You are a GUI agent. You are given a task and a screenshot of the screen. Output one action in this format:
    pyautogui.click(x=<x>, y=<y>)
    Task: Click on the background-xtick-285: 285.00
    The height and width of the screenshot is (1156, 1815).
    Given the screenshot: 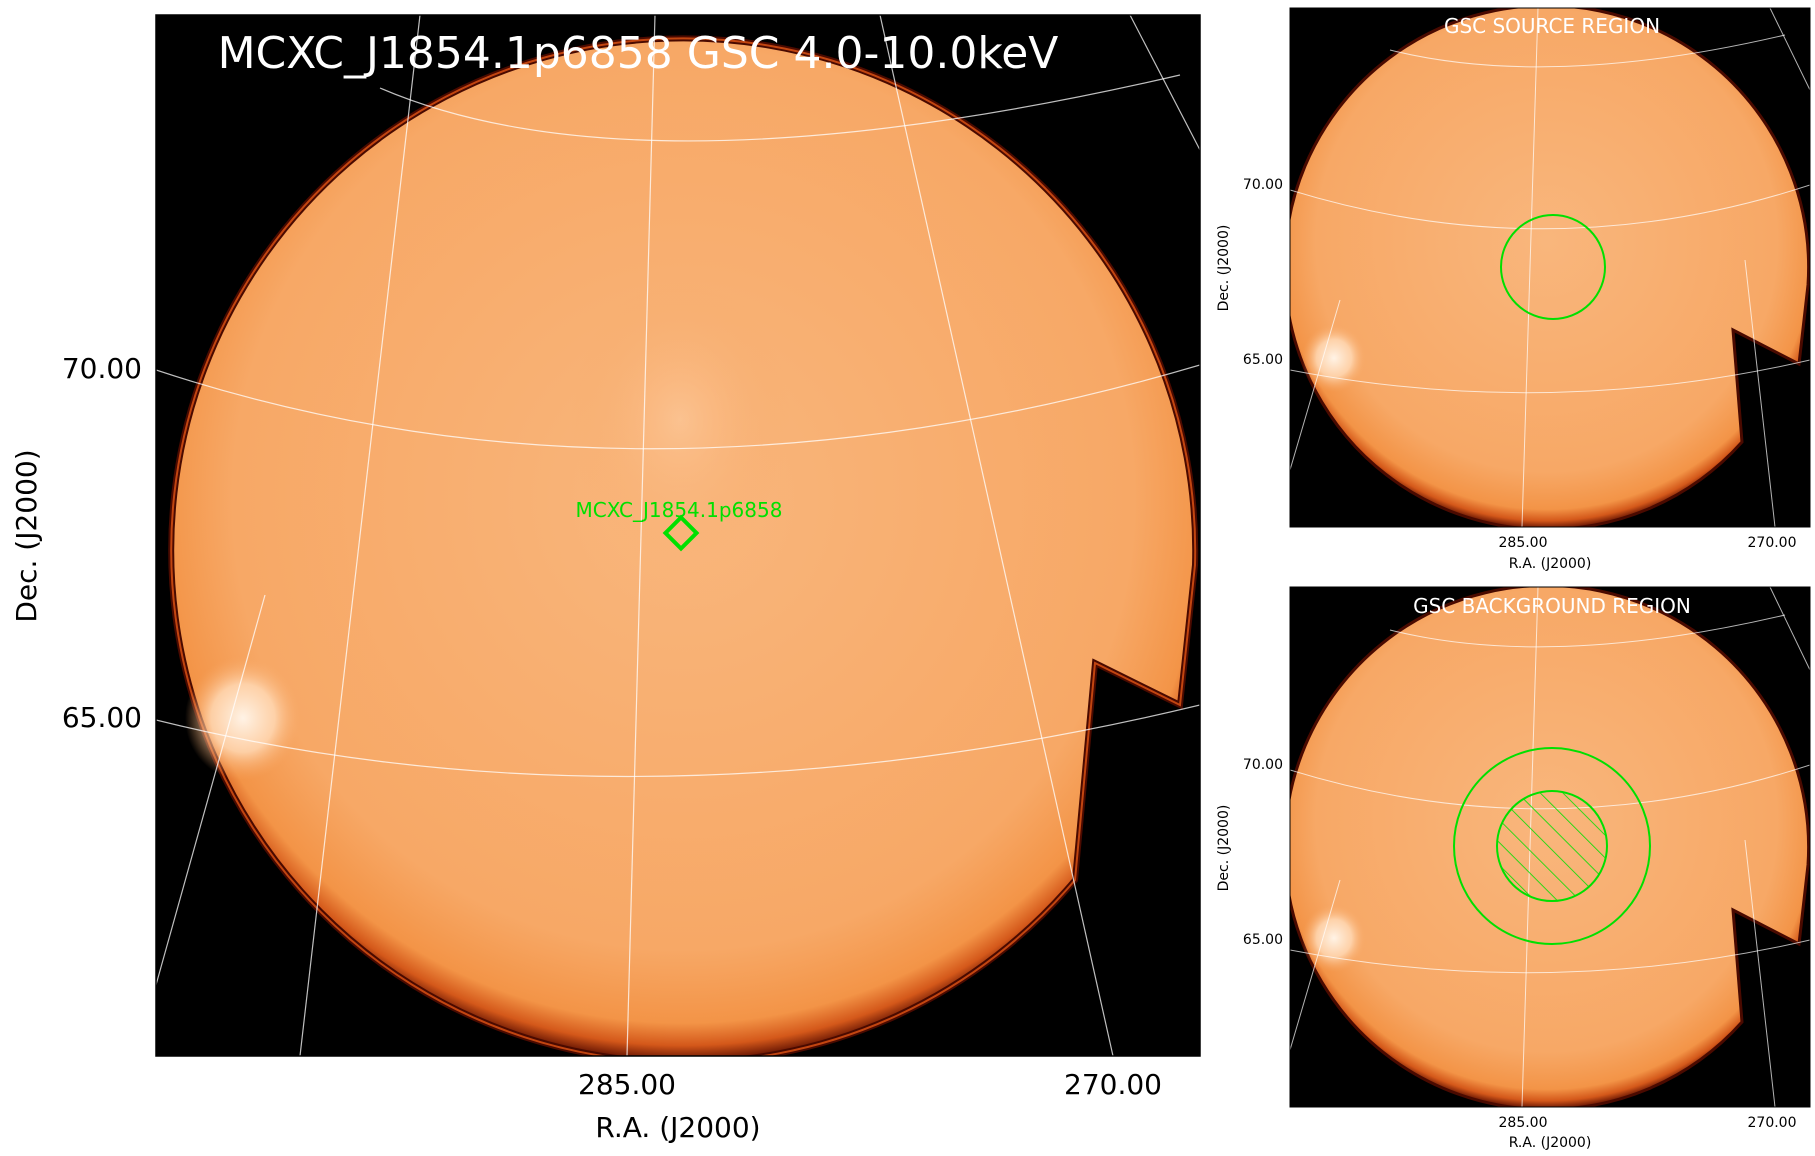 What is the action you would take?
    pyautogui.click(x=1523, y=1123)
    